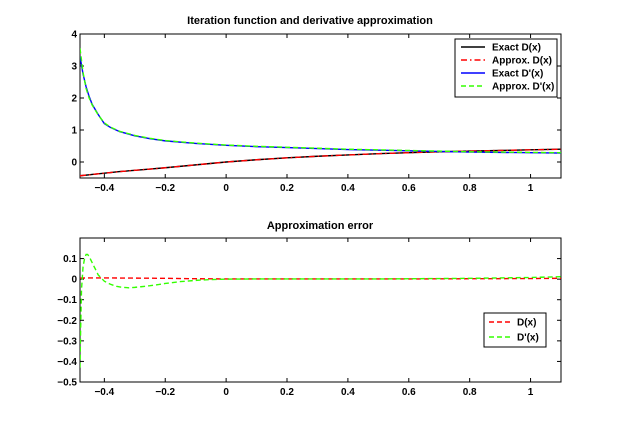  I want to click on y-tick-label: −0.4, so click(67, 362).